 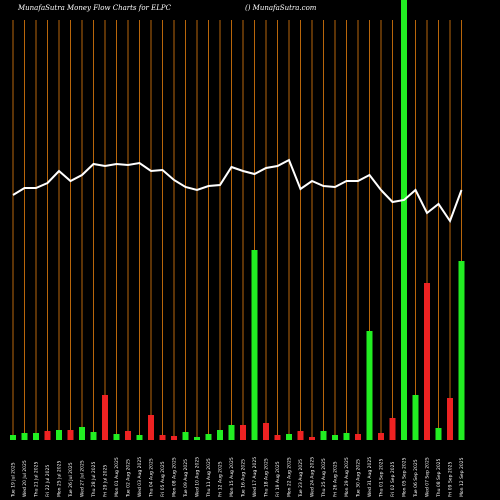 What do you see at coordinates (71, 480) in the screenshot?
I see `x-tick-label: Tue 26 Jul 2025` at bounding box center [71, 480].